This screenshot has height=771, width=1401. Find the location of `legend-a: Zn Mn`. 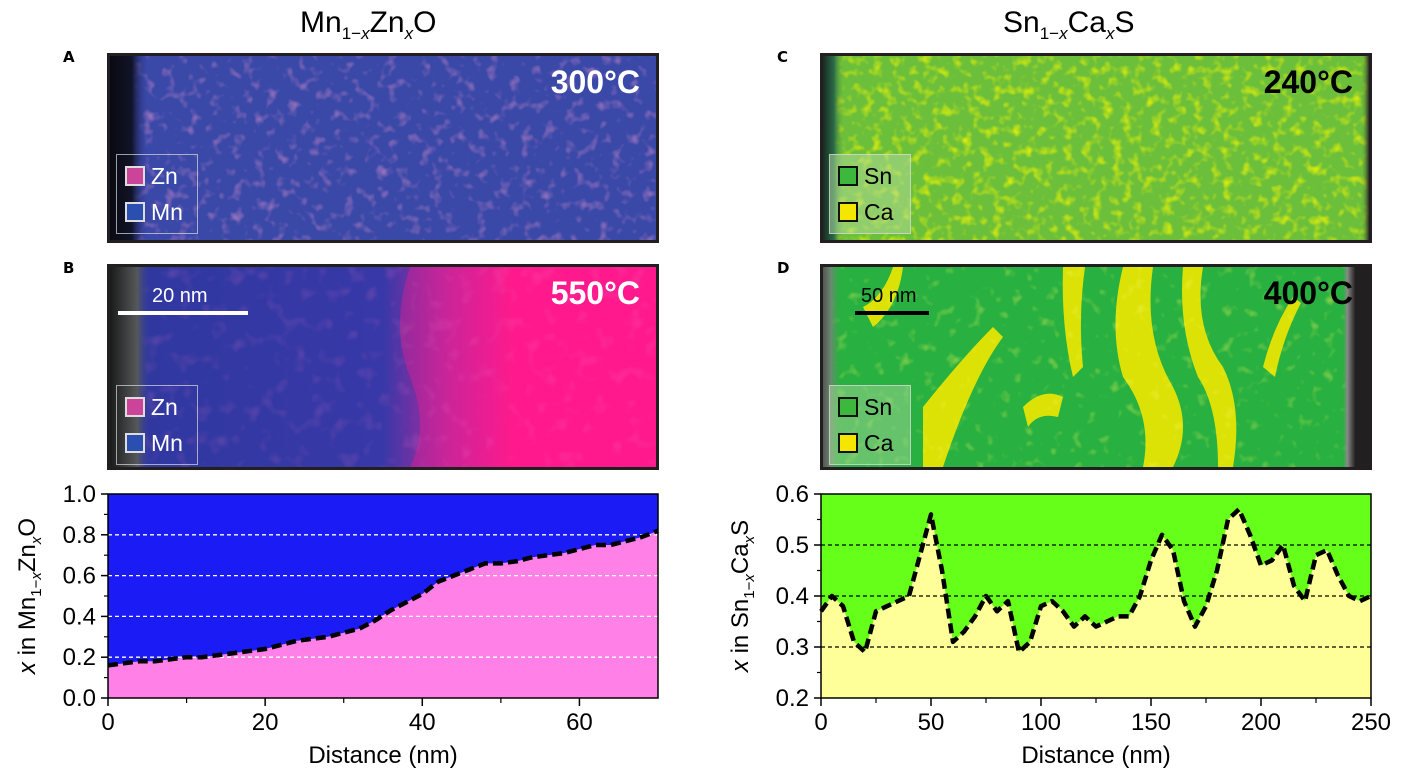

legend-a: Zn Mn is located at coordinates (157, 194).